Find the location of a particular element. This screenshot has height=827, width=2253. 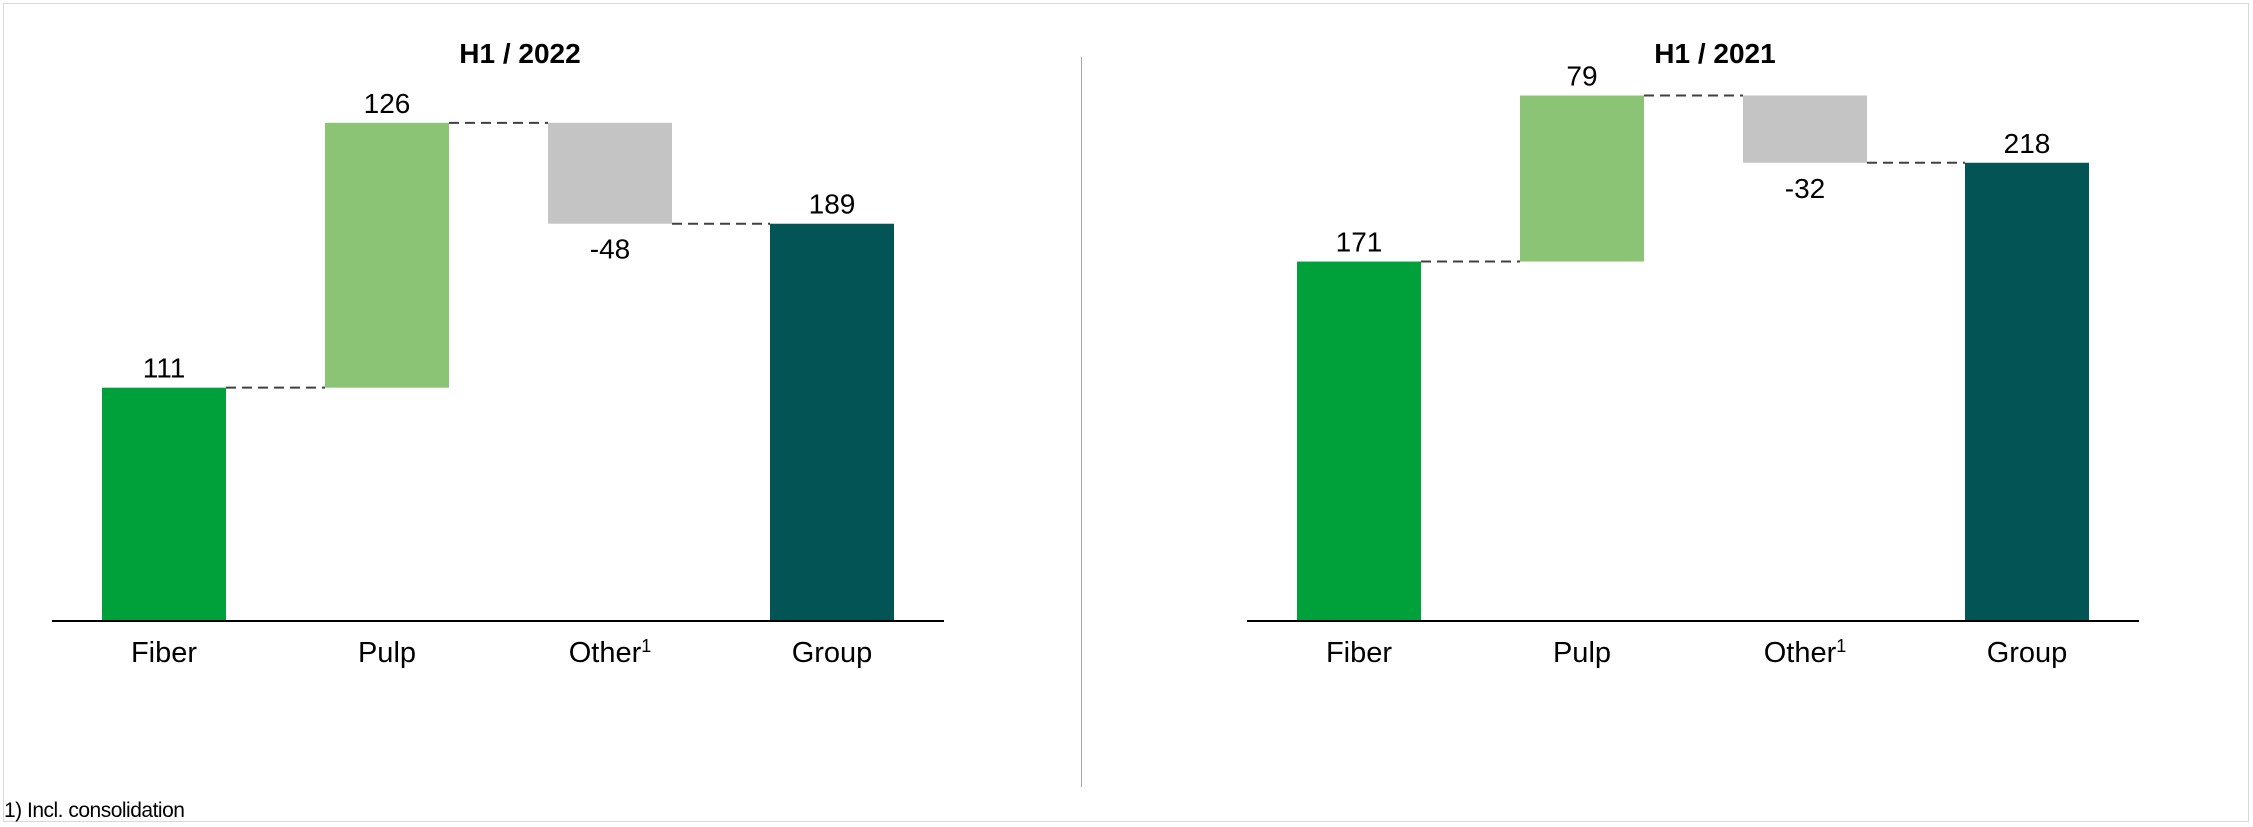

data-label: -48 is located at coordinates (610, 249).